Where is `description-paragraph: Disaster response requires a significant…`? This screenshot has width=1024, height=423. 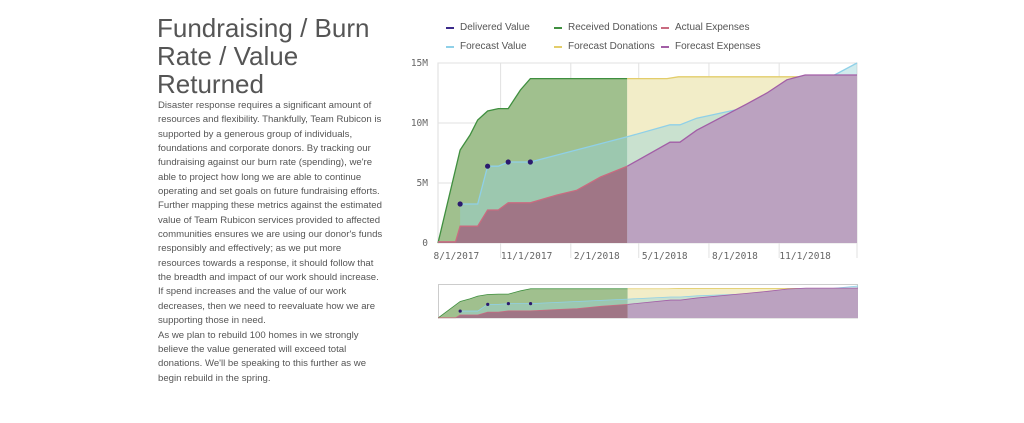 description-paragraph: Disaster response requires a significant… is located at coordinates (270, 213).